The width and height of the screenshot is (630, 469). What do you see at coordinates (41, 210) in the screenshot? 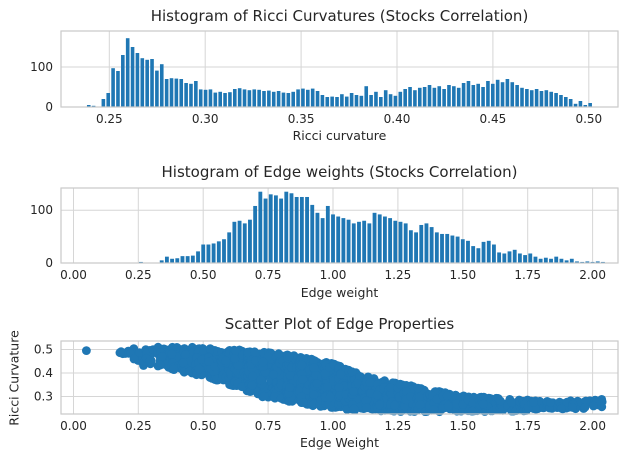
I see `y-tick-label: 100` at bounding box center [41, 210].